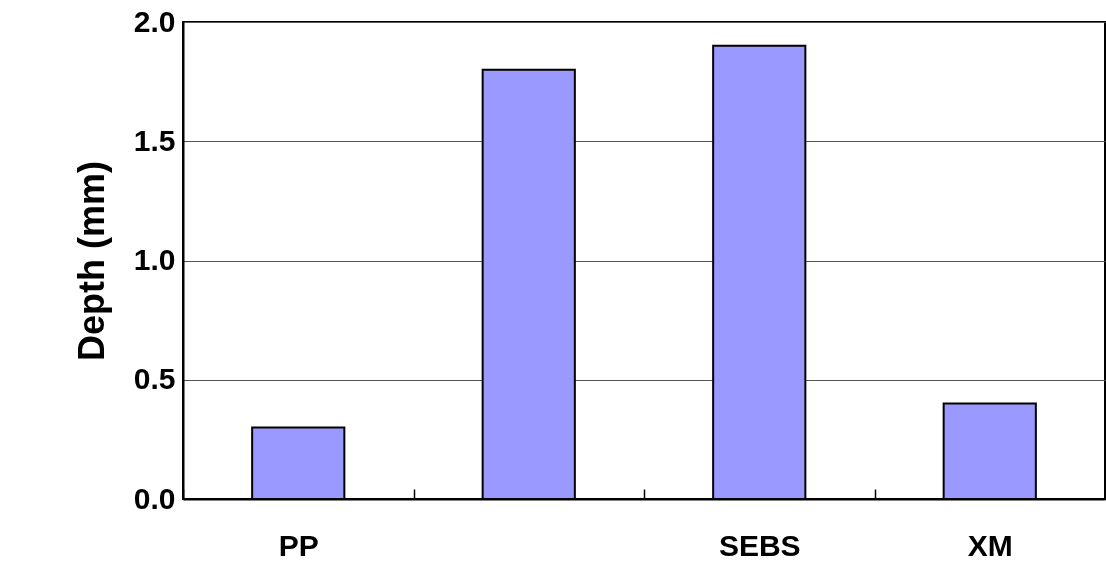 The image size is (1106, 580). What do you see at coordinates (298, 545) in the screenshot?
I see `x-tick-label: PP` at bounding box center [298, 545].